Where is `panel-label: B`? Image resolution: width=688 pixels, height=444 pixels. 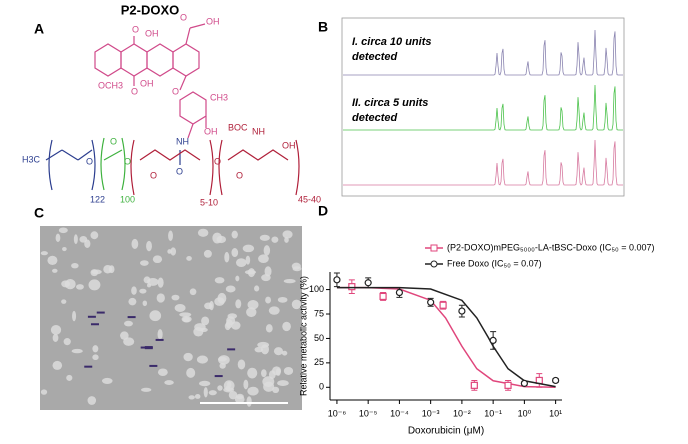
panel-label: B is located at coordinates (323, 27).